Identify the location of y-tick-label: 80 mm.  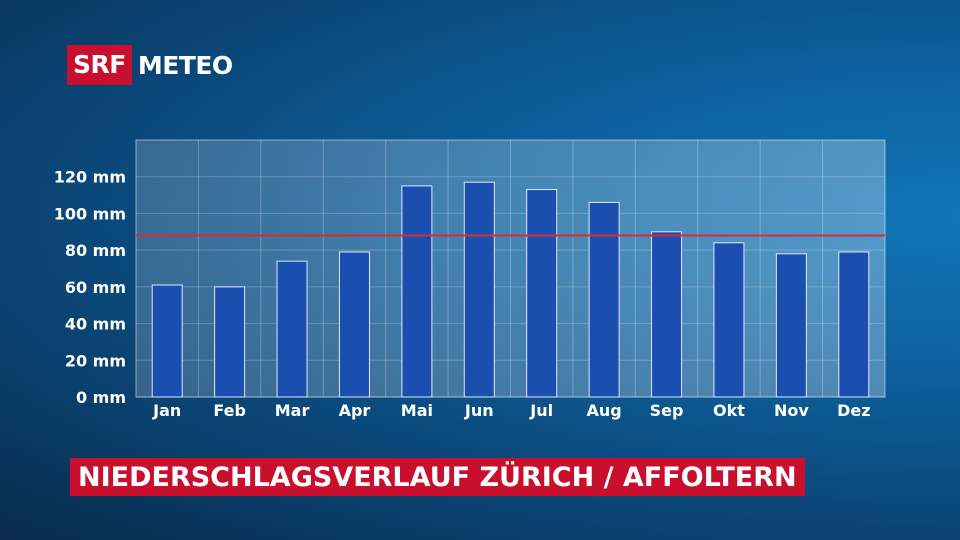
(95, 250).